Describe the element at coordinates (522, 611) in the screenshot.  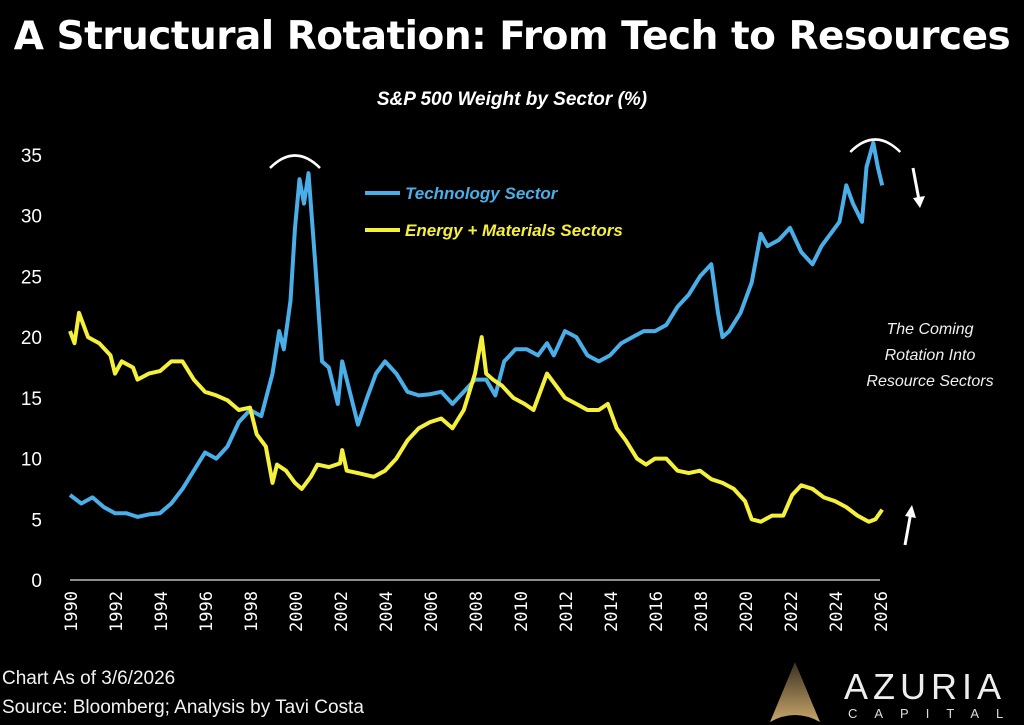
I see `x-tick-label: 2010` at that location.